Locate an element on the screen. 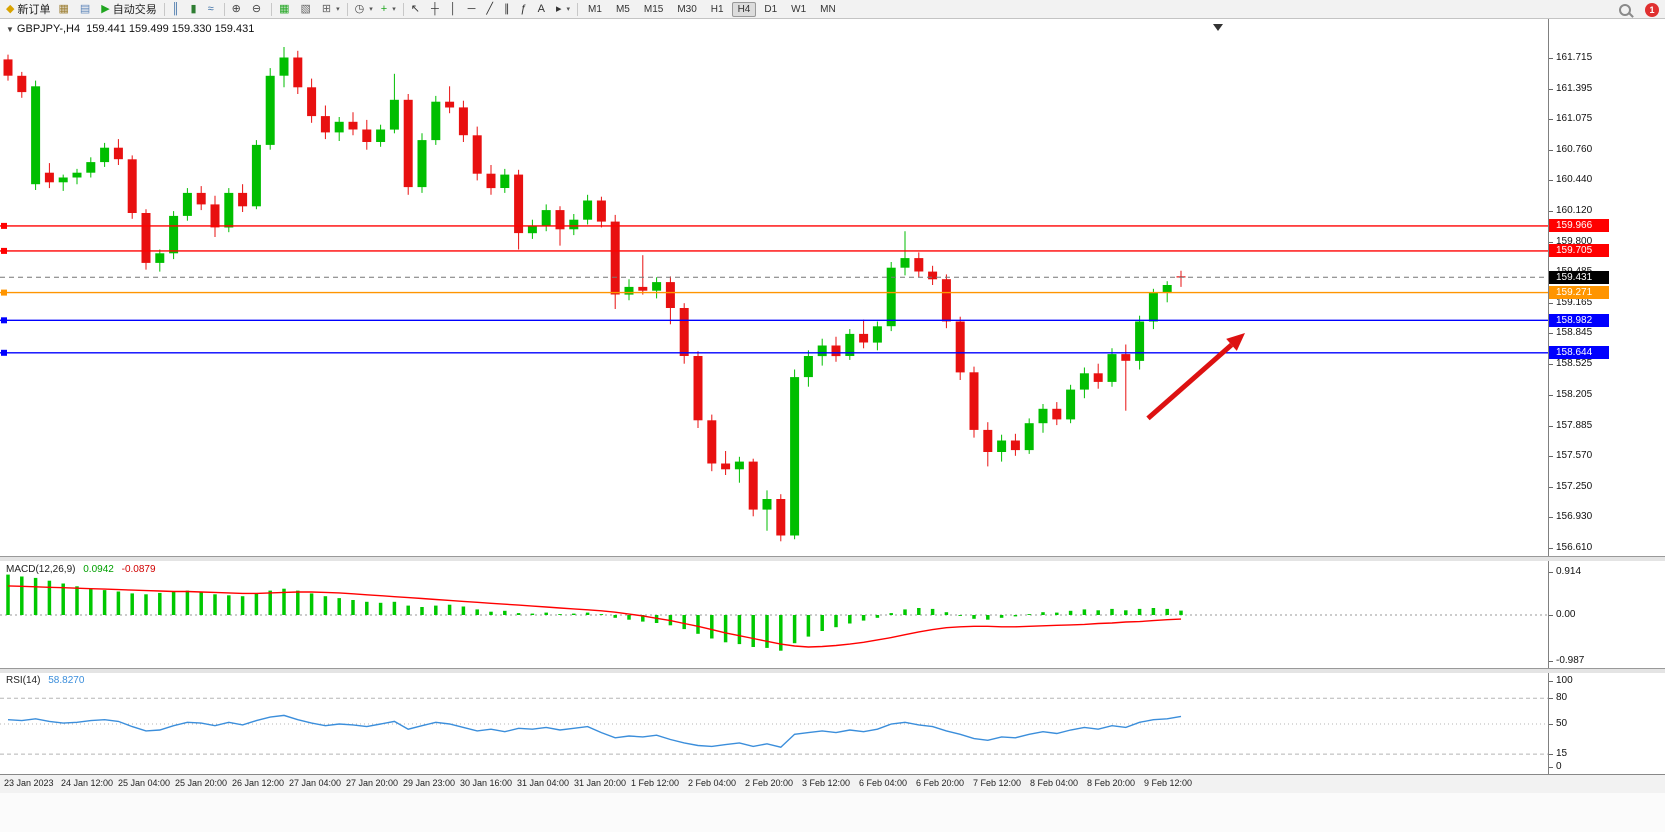 The height and width of the screenshot is (832, 1665). horizontal-line-icon: ─ is located at coordinates (473, 9).